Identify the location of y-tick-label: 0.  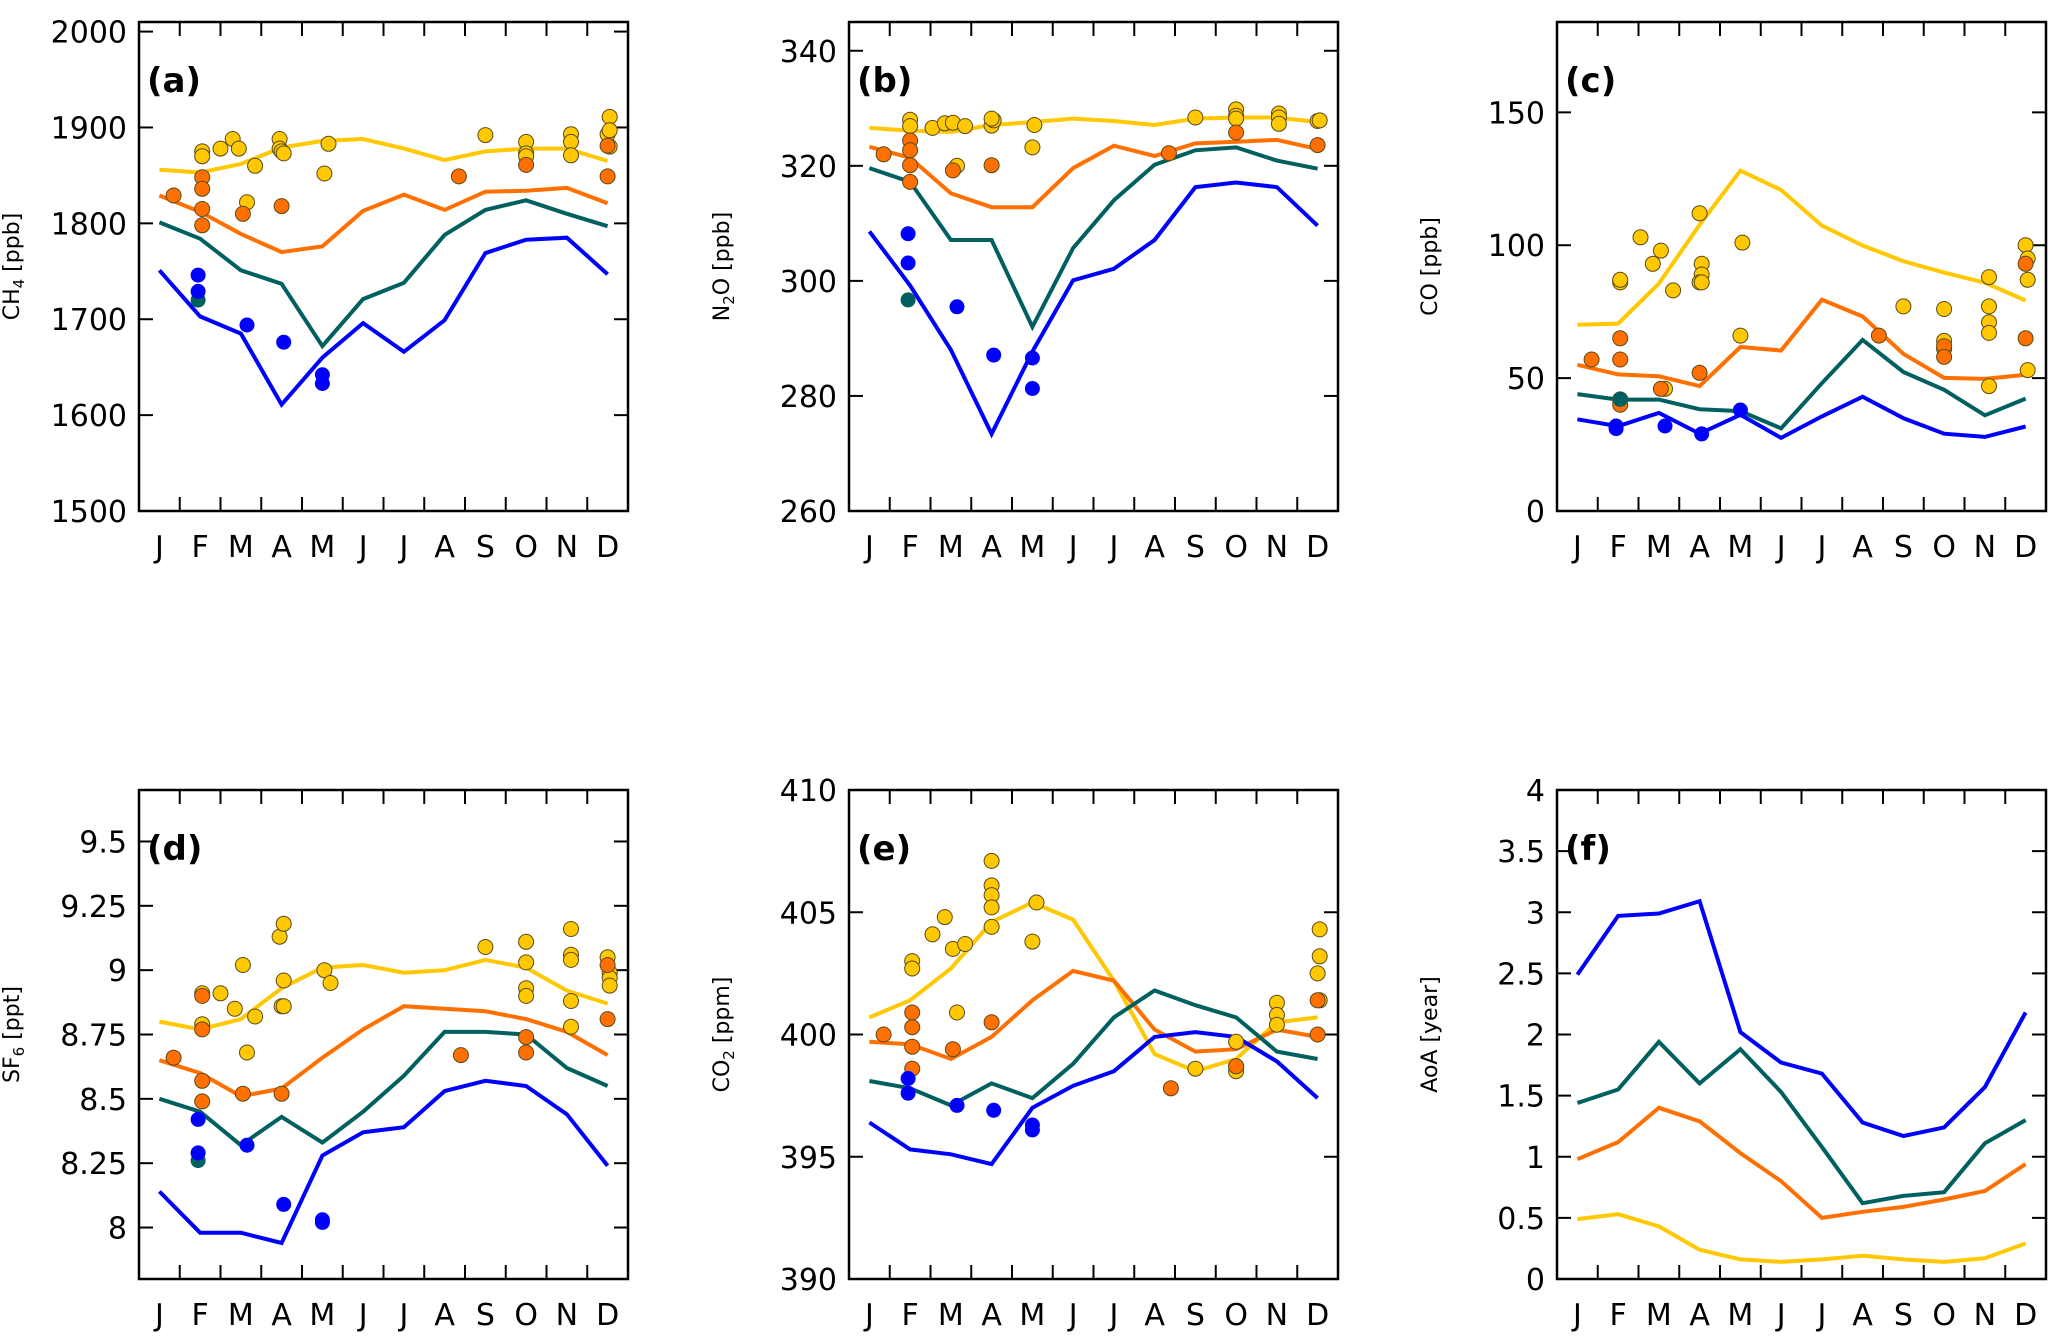
(1535, 1280).